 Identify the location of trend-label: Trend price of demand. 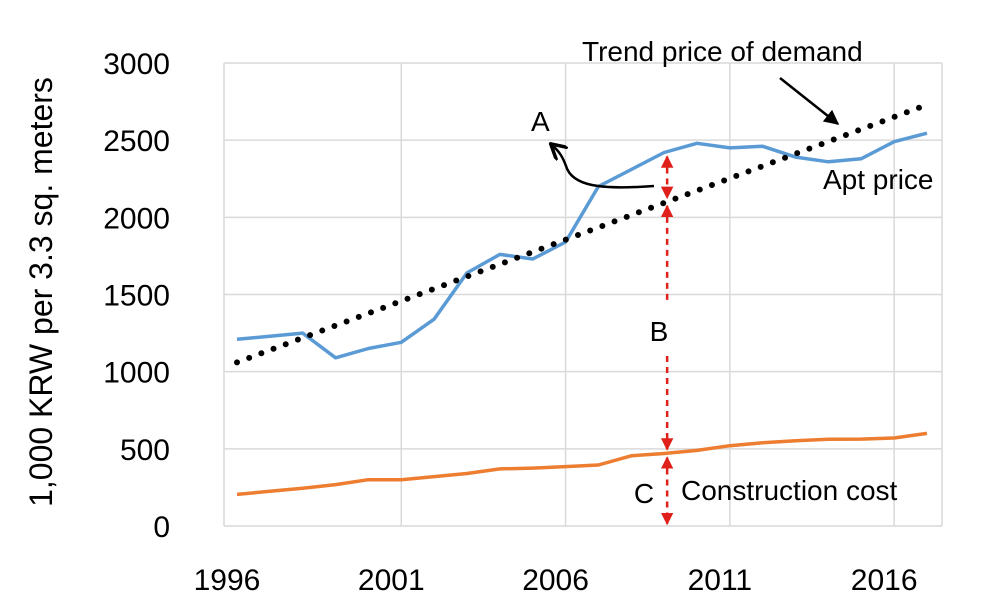
(722, 51).